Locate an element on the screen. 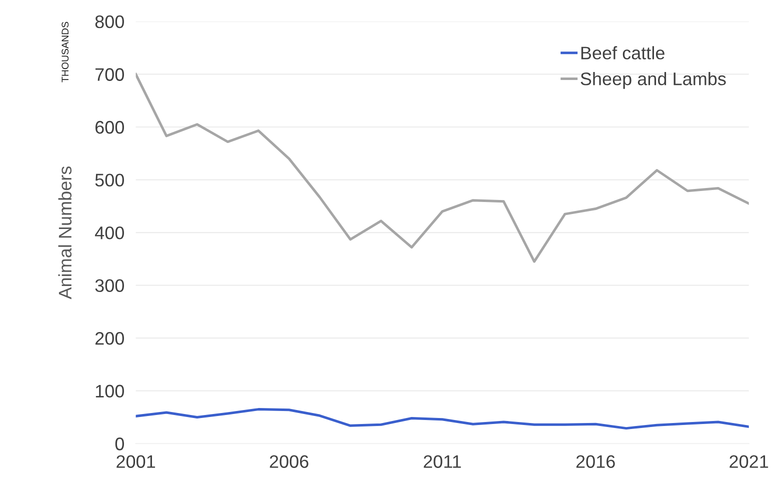  line-series is located at coordinates (442, 419).